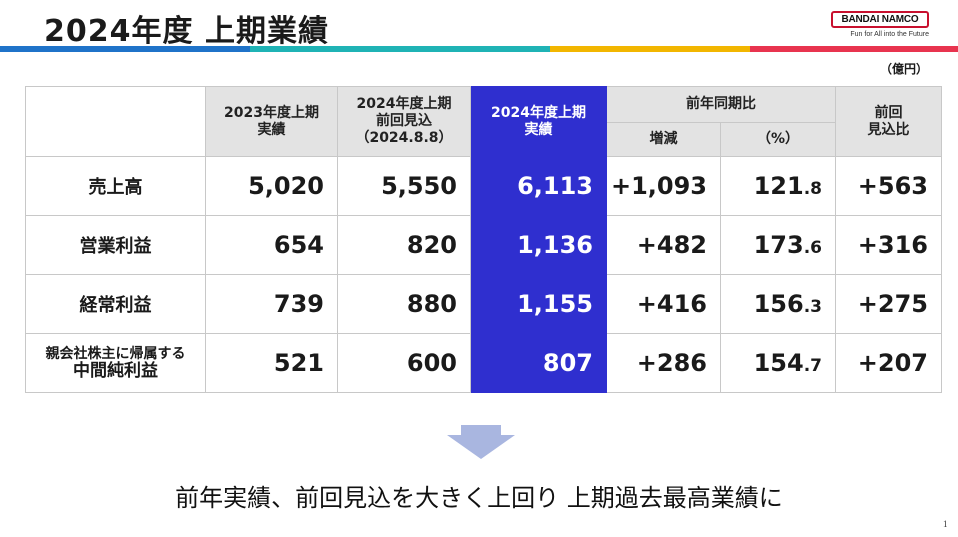 The width and height of the screenshot is (958, 537). I want to click on brand-logo: BANDAI NAMCO Fun for All into the Future, so click(880, 24).